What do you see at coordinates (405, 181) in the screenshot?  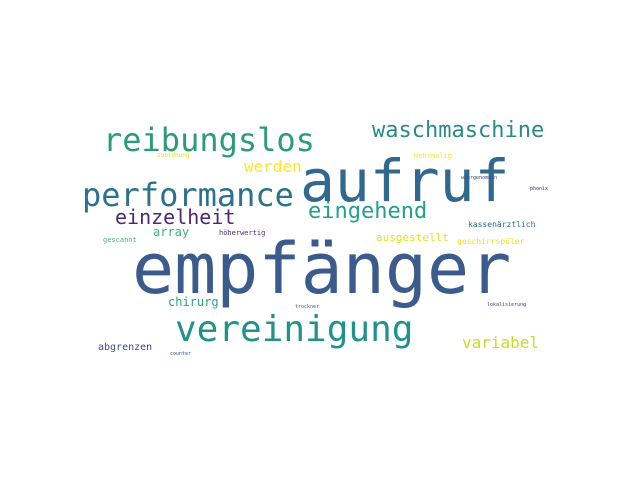 I see `word-aufruf: aufruf` at bounding box center [405, 181].